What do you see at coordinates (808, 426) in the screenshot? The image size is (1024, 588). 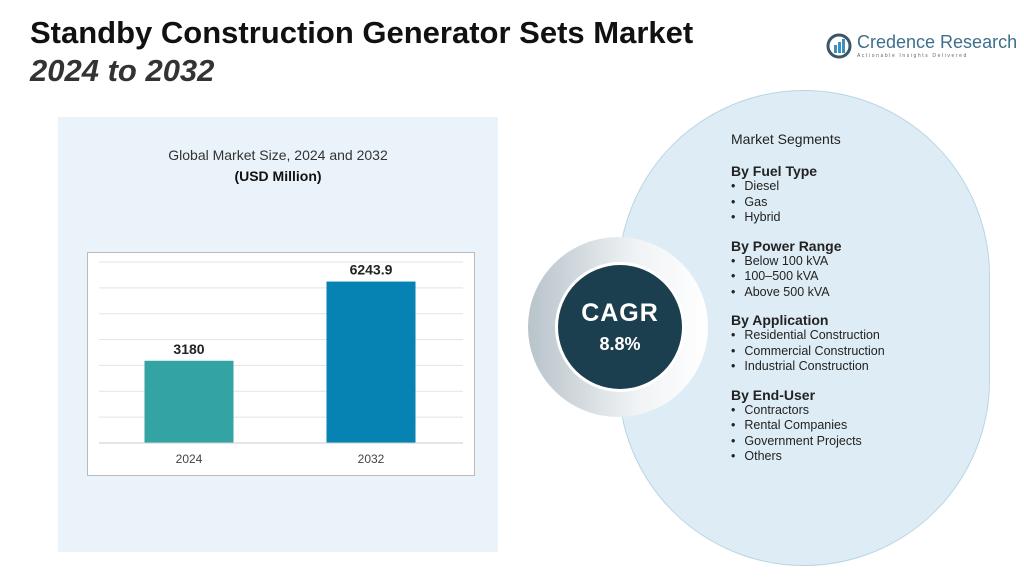 I see `segment-item: Rental Companies` at bounding box center [808, 426].